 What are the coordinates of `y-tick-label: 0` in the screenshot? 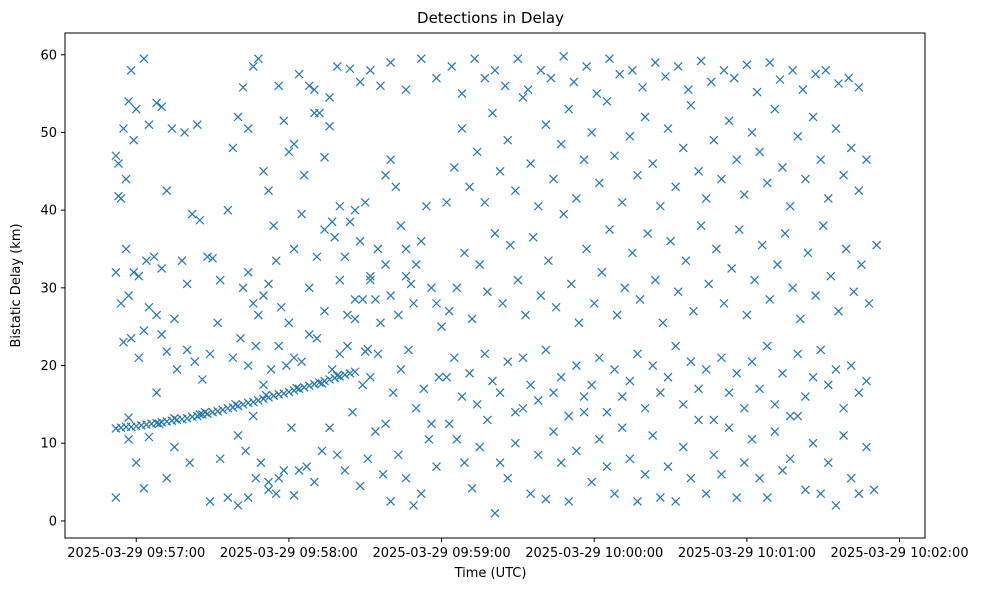 It's located at (53, 521).